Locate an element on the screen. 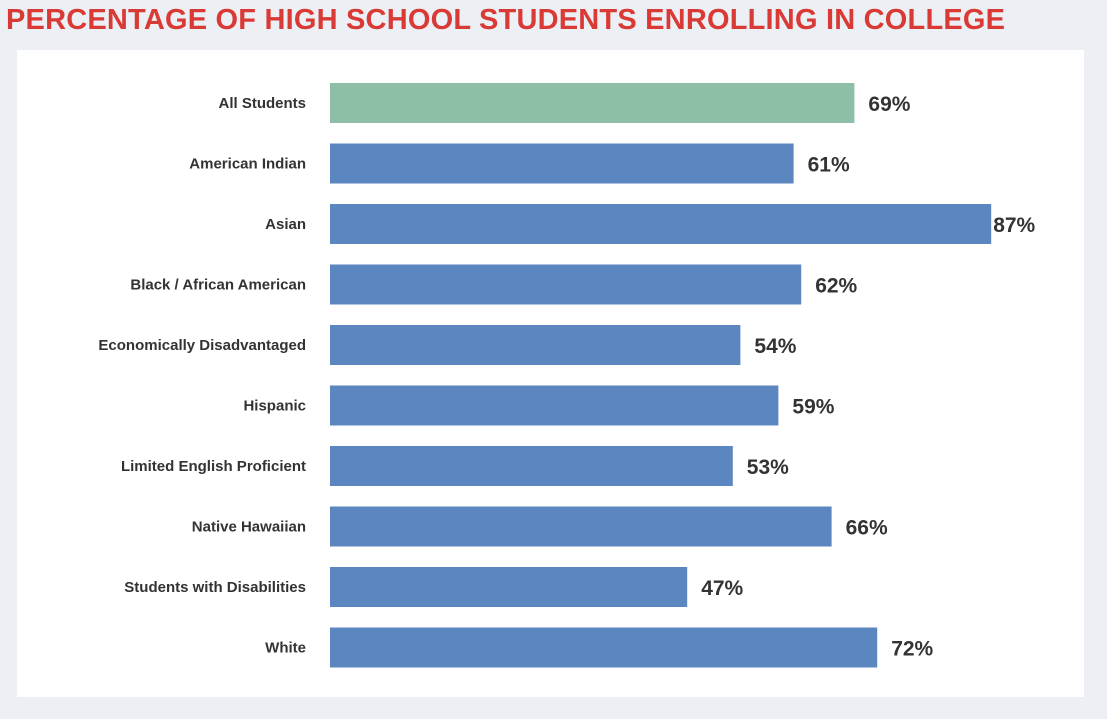 The height and width of the screenshot is (719, 1107). value-label: 66% is located at coordinates (867, 528).